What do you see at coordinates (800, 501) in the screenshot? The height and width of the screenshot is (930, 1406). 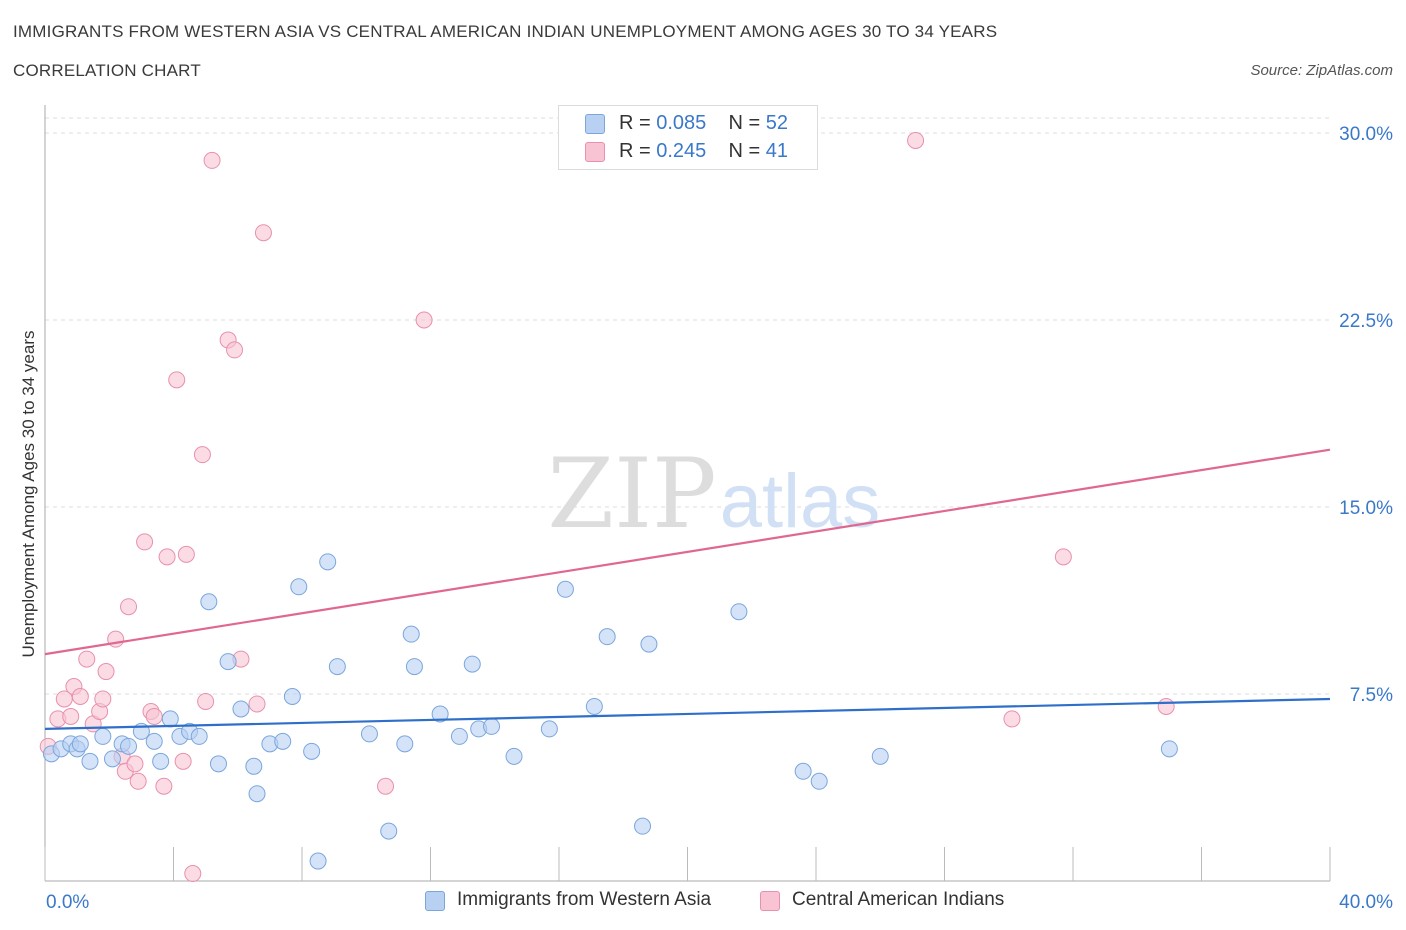 I see `watermark-atlas: atlas` at bounding box center [800, 501].